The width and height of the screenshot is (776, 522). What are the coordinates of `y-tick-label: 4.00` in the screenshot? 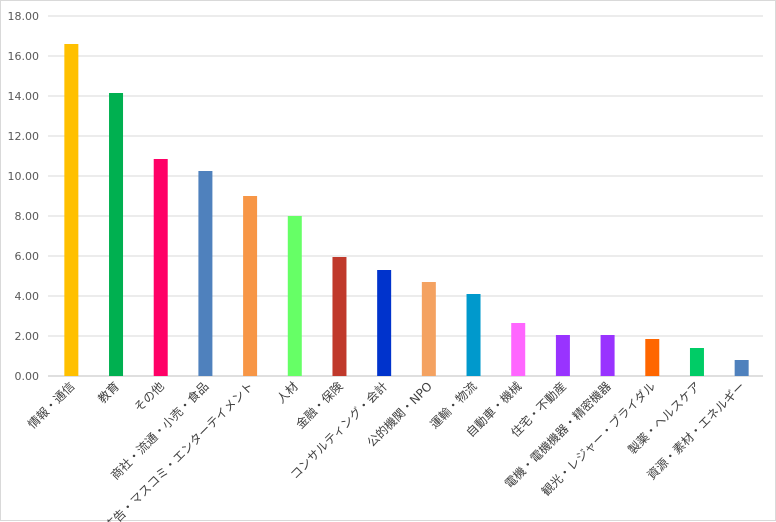 It's located at (27, 296).